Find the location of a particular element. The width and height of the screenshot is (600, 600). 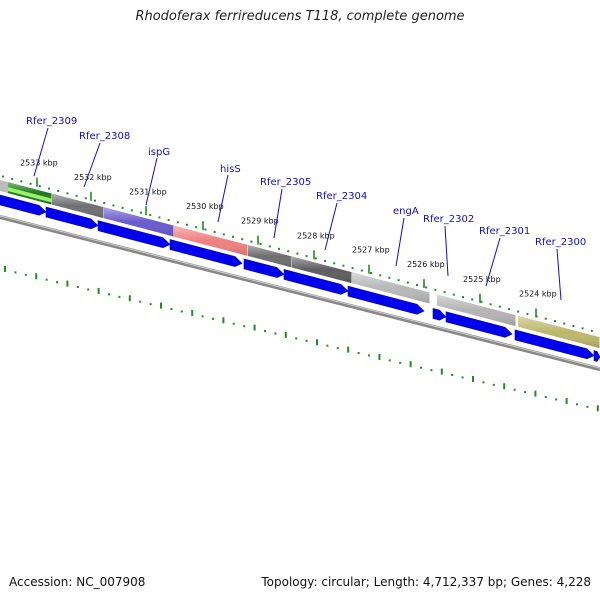

kbp-tick-label: 2526 kbp is located at coordinates (426, 264).